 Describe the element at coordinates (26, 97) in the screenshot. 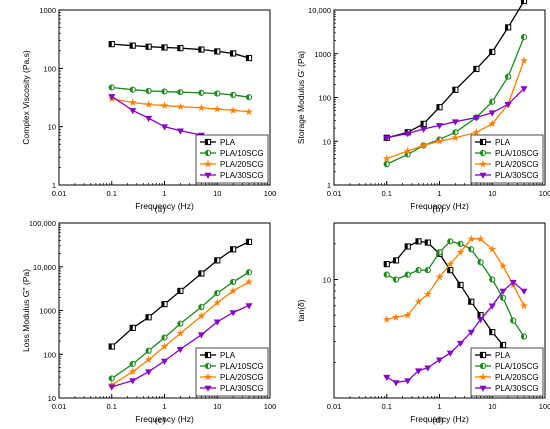

I see `y-axis-label: Complex Viscosity (Pa.s)` at that location.